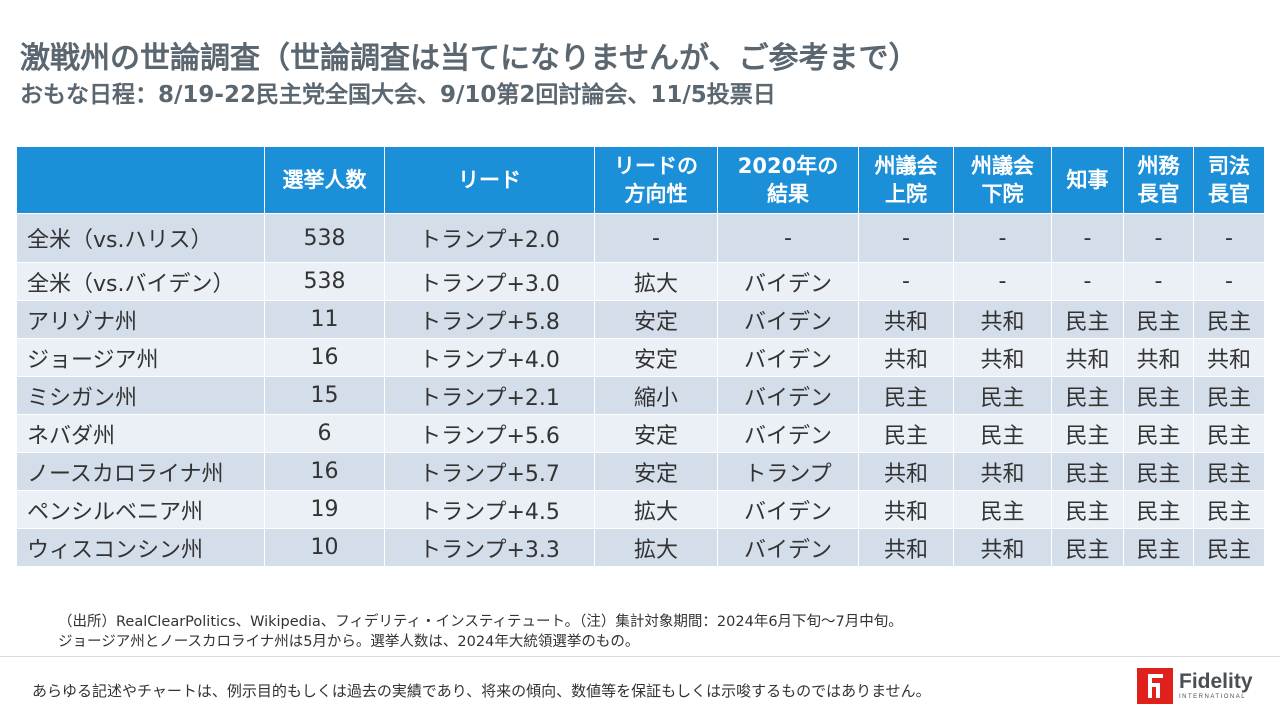 The image size is (1280, 720). Describe the element at coordinates (489, 238) in the screenshot. I see `cell-lead: トランプ+2.0` at that location.